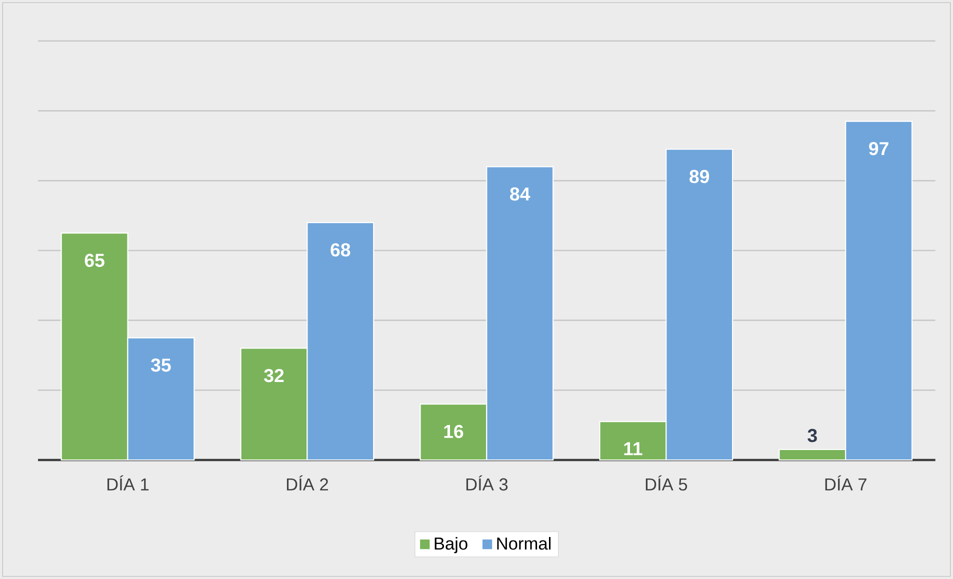  I want to click on data-label: 35, so click(160, 365).